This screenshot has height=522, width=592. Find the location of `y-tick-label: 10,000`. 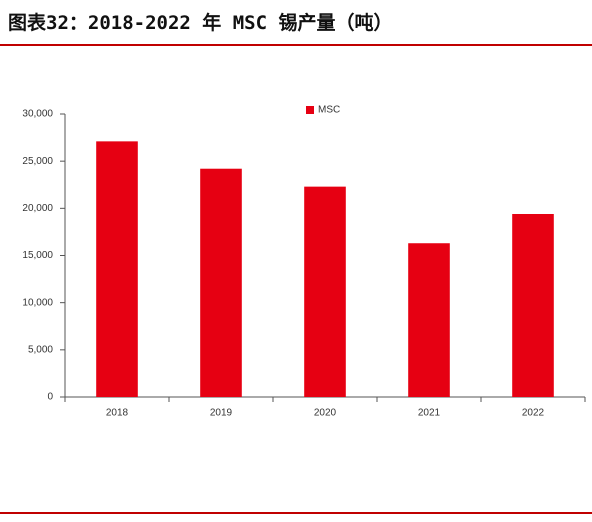

y-tick-label: 10,000 is located at coordinates (37, 302).